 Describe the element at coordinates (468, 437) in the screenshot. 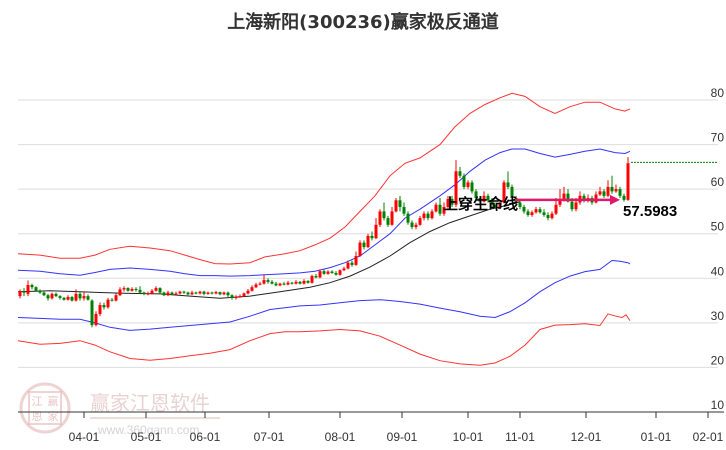

I see `x-tick-label: 10-01` at that location.